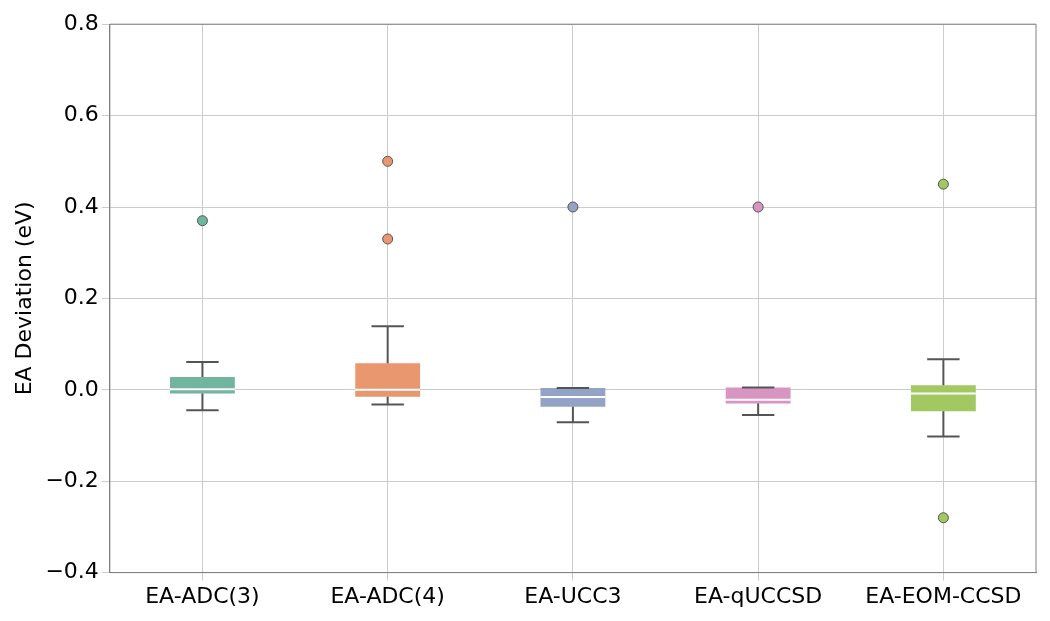 The image size is (1050, 621). What do you see at coordinates (81, 297) in the screenshot?
I see `y-tick-label: 0.2` at bounding box center [81, 297].